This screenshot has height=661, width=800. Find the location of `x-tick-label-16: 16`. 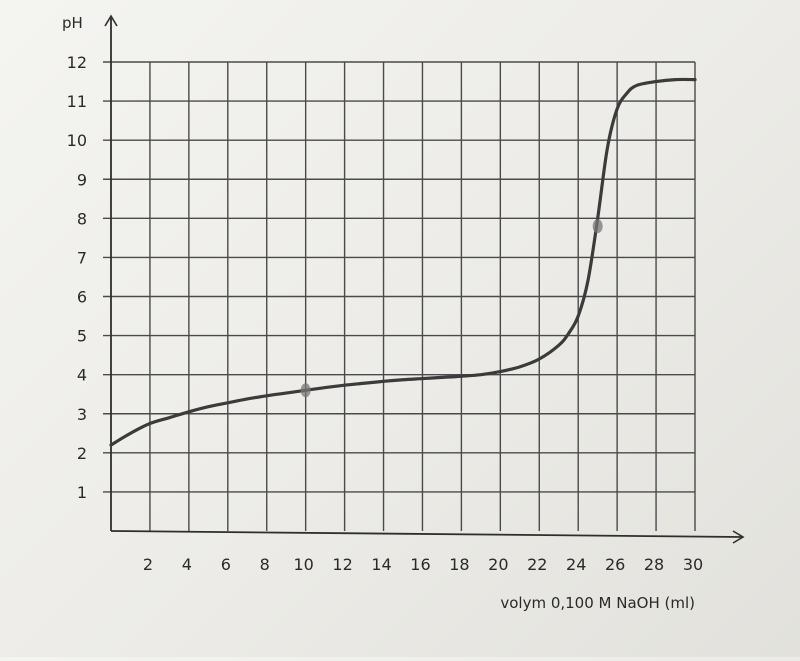

x-tick-label-16: 16 is located at coordinates (420, 564).